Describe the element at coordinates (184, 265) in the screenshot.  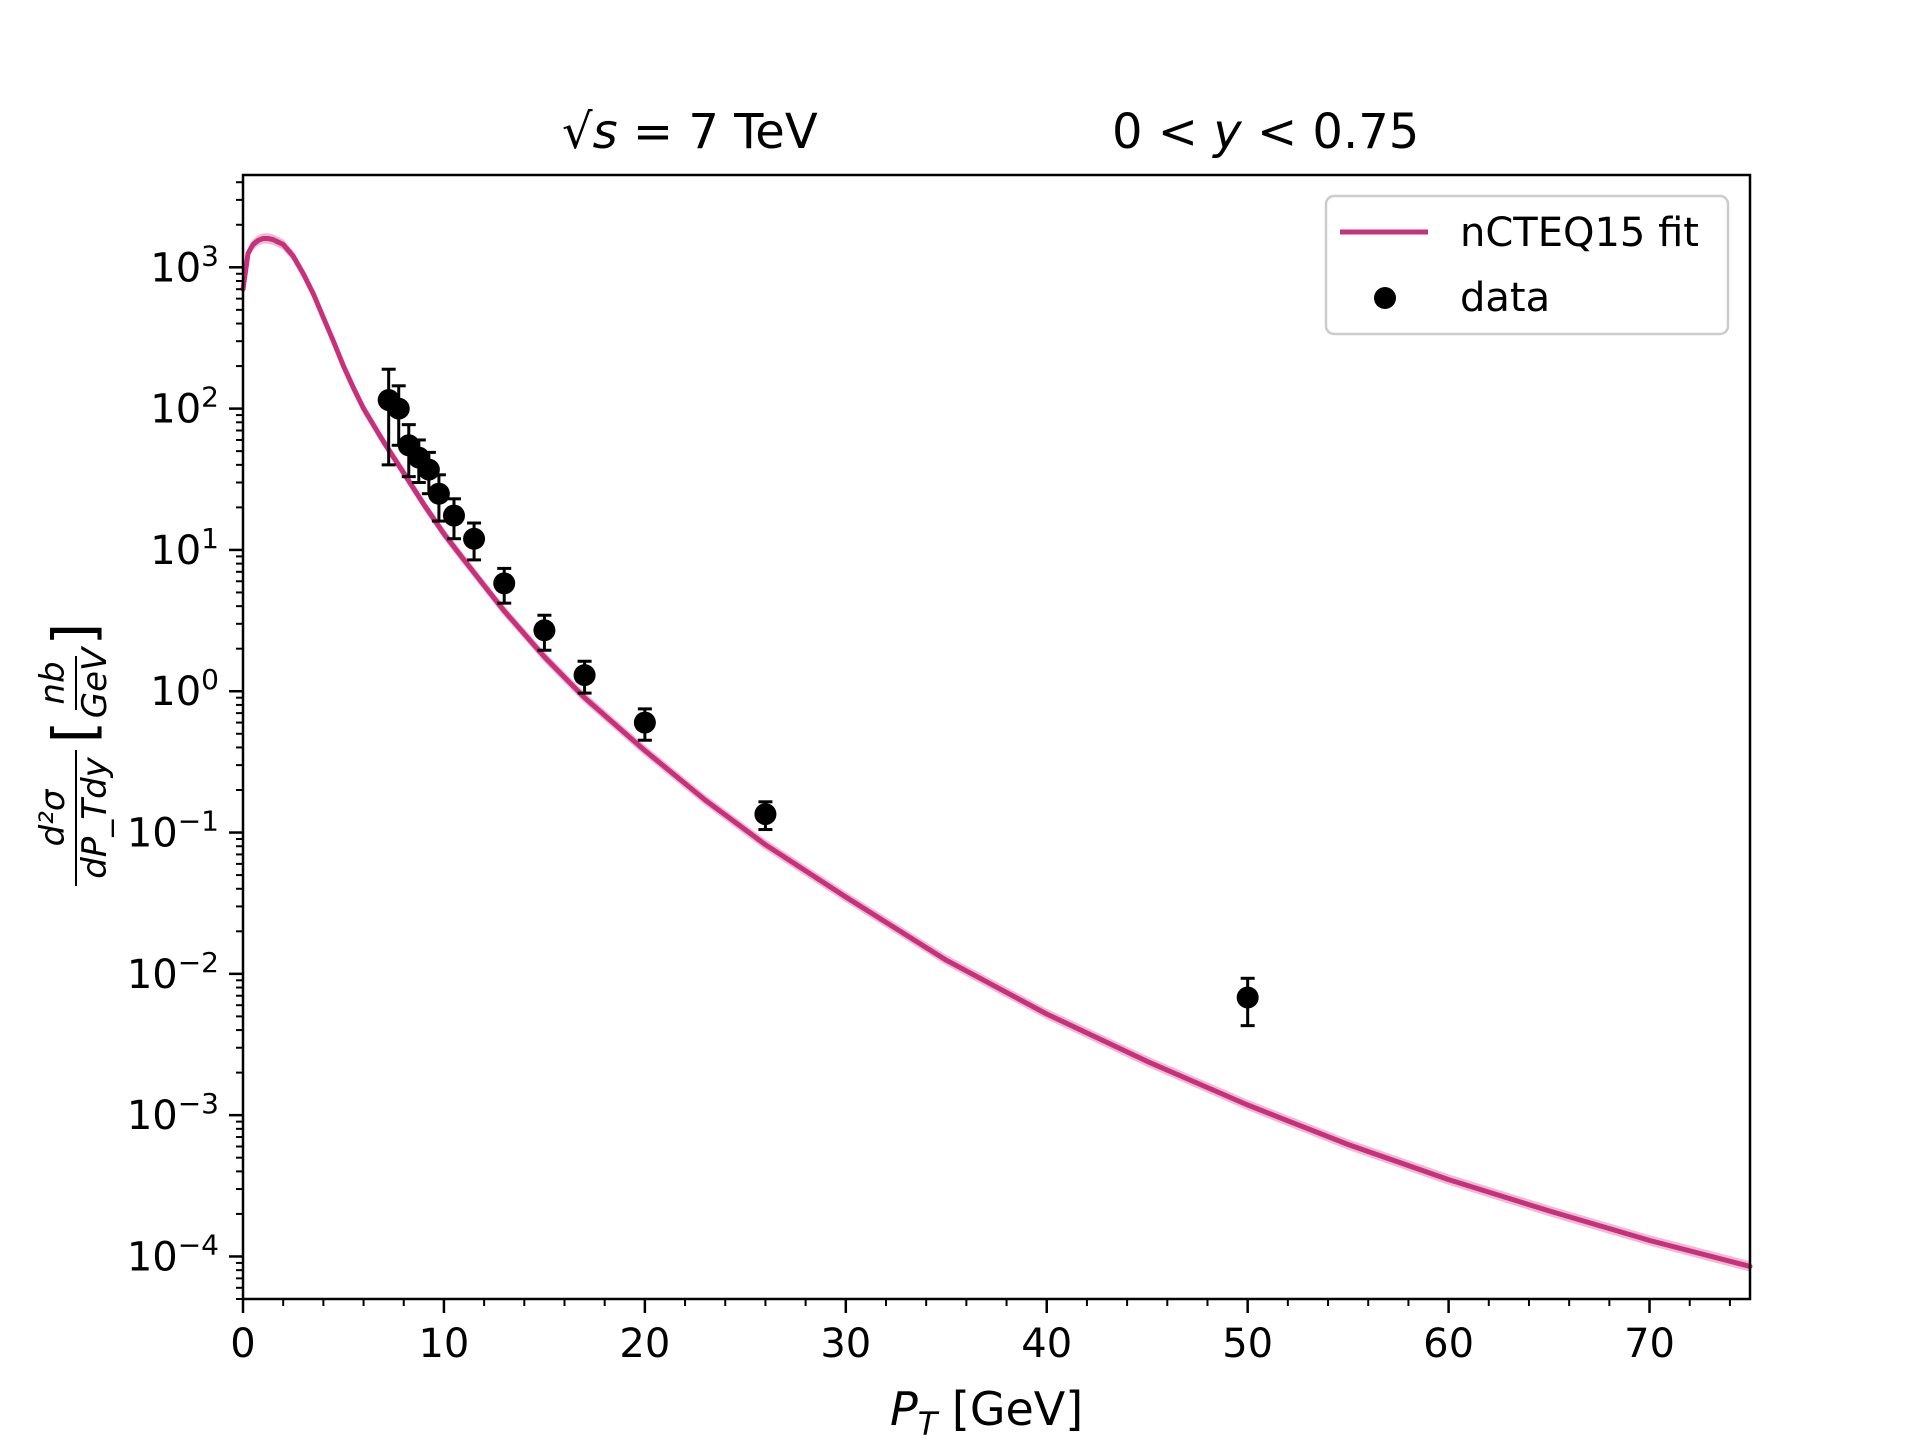
I see `y-tick-label: 10³` at that location.